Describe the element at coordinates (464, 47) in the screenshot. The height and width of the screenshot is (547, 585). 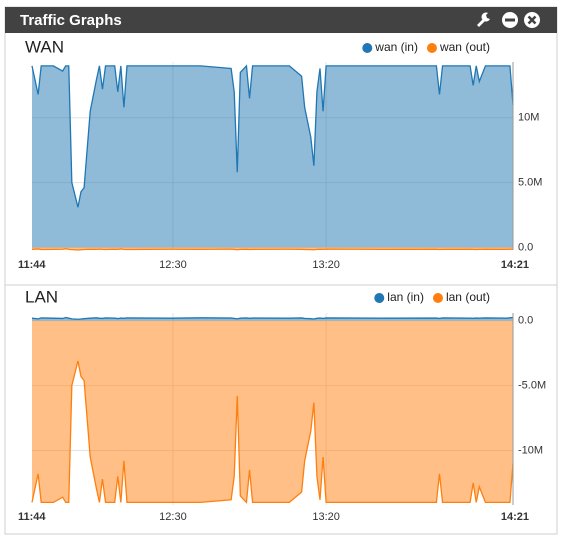
I see `legend-label: wan (out)` at that location.